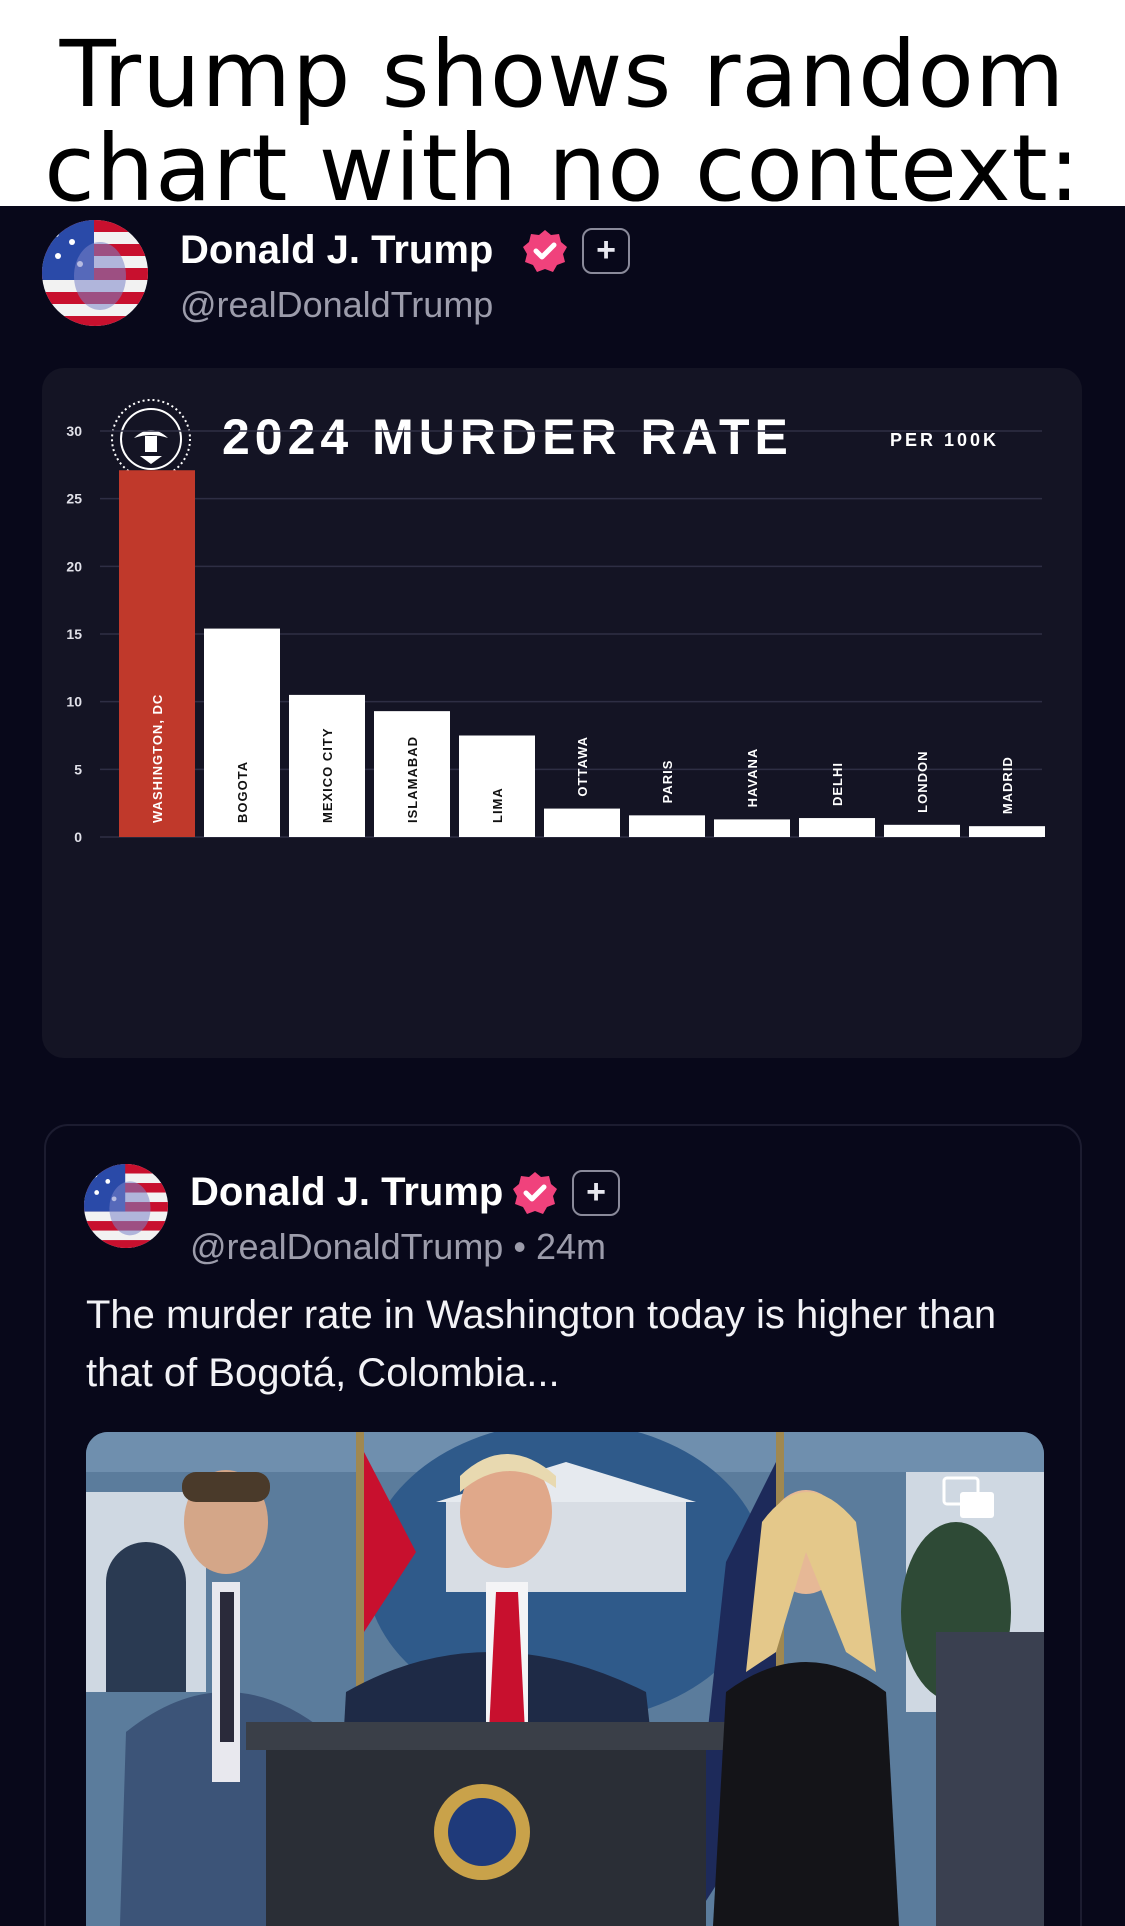 This screenshot has height=1926, width=1125. Describe the element at coordinates (582, 766) in the screenshot. I see `bar-label: OTTAWA` at that location.